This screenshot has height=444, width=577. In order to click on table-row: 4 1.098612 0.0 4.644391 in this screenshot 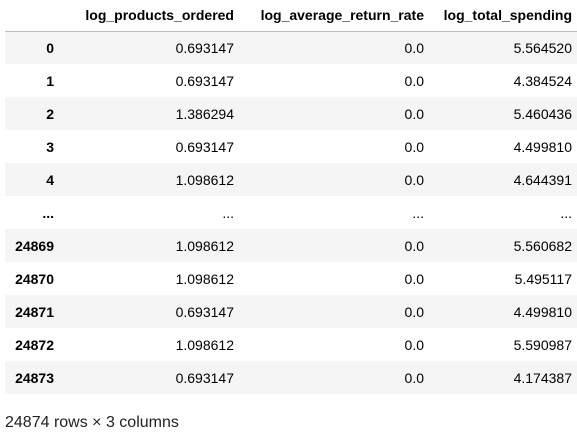, I will do `click(291, 179)`.